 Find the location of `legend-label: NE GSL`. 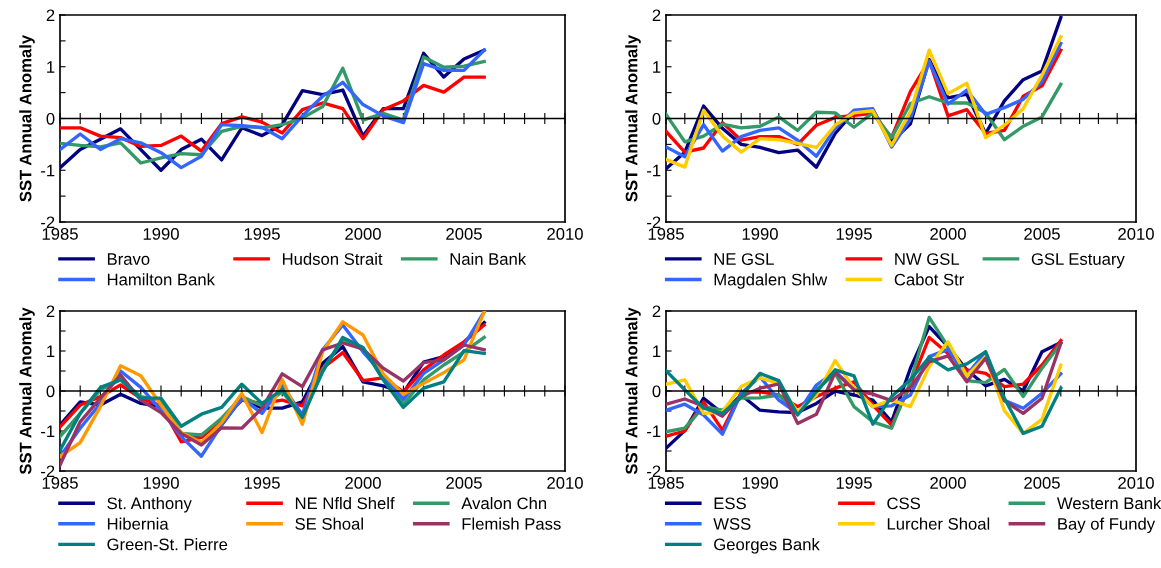

legend-label: NE GSL is located at coordinates (744, 259).